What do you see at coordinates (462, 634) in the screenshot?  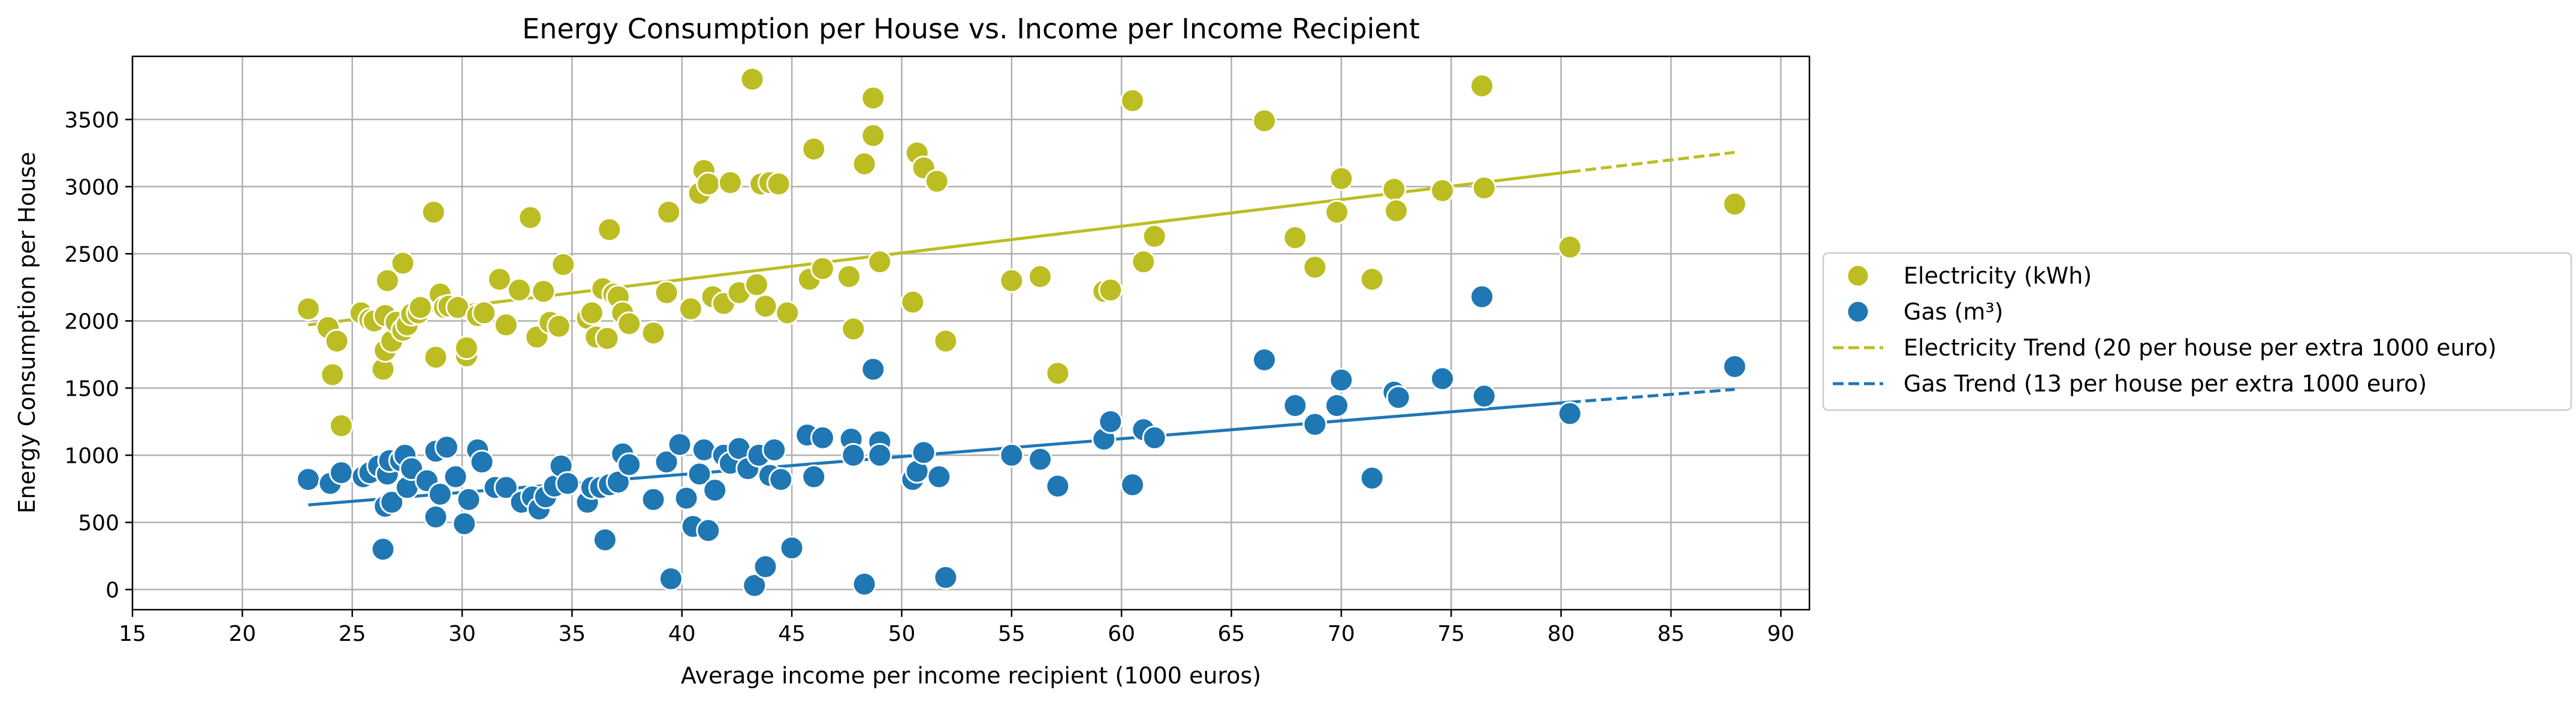 I see `x-tick-label: 30` at bounding box center [462, 634].